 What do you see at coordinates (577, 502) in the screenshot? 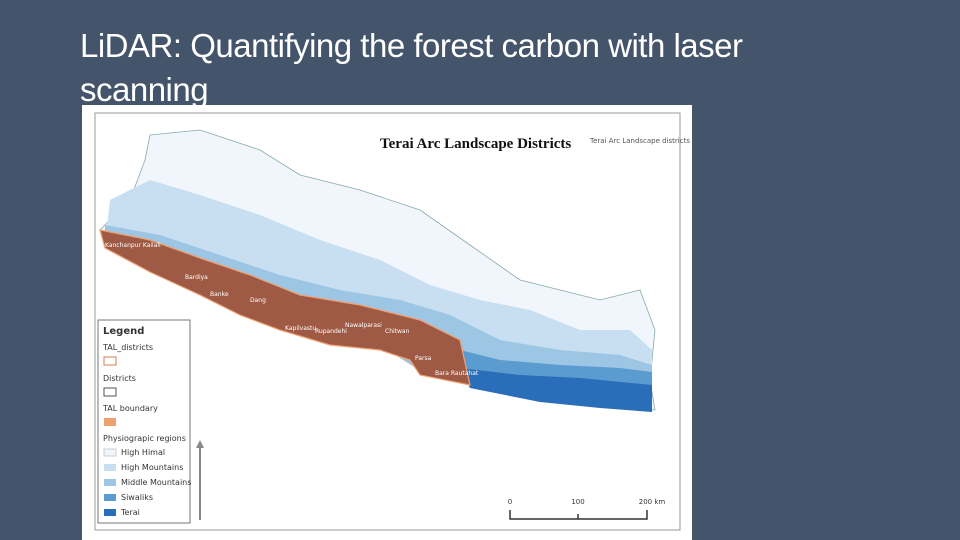
I see `scale-label: 100` at bounding box center [577, 502].